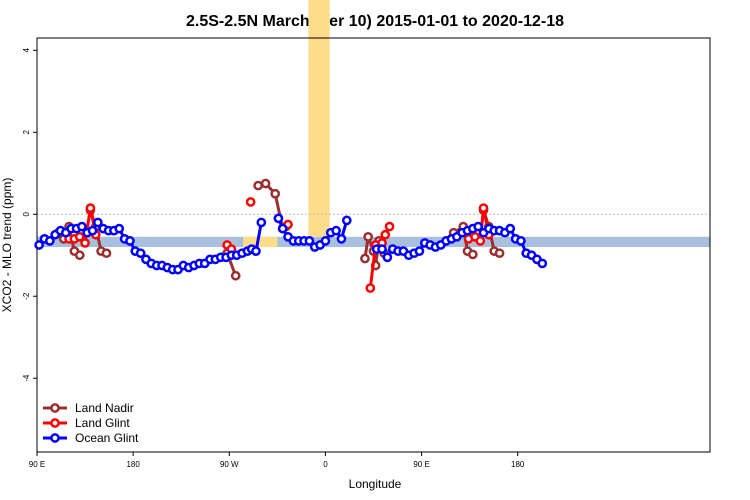  I want to click on legend-item-land-glint: Land Glint, so click(86, 423).